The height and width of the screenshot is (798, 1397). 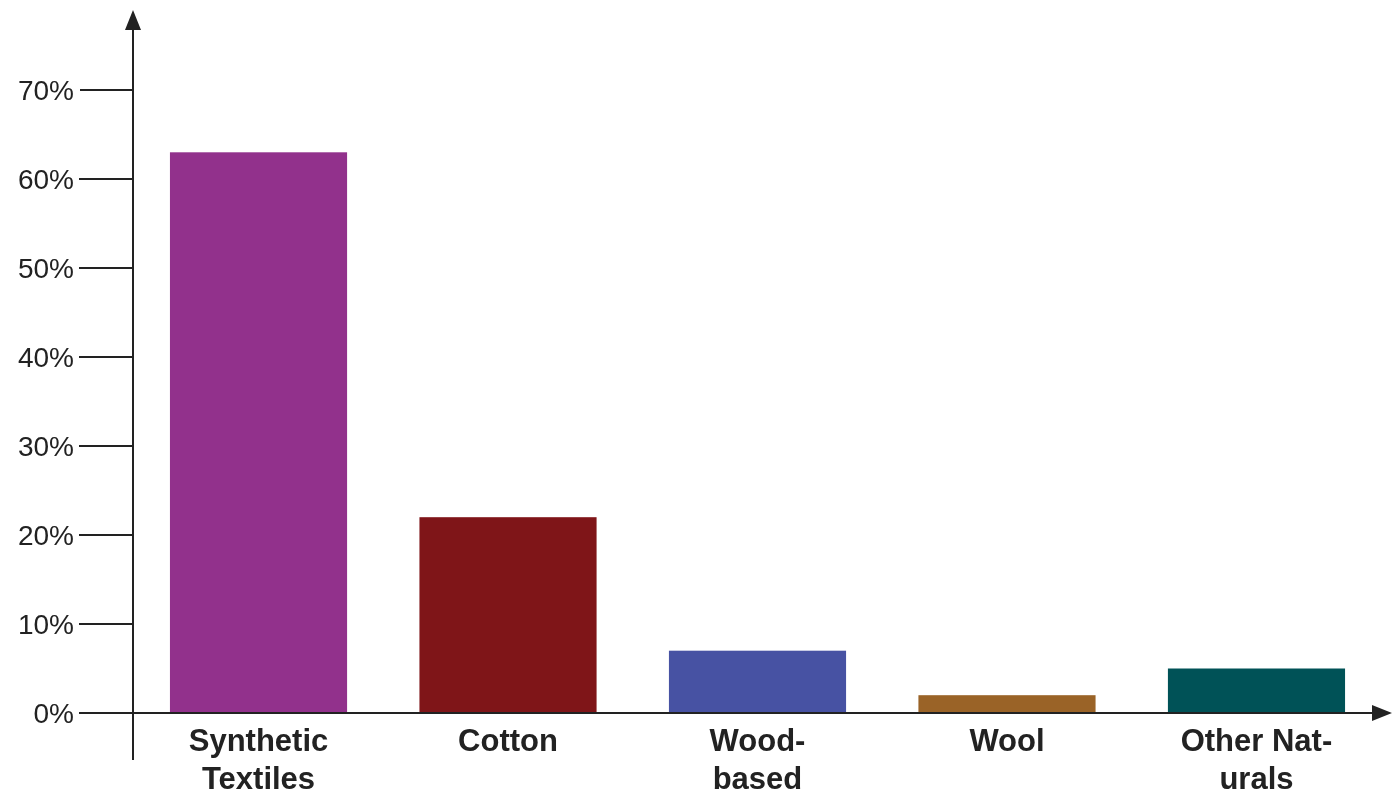 What do you see at coordinates (1256, 759) in the screenshot?
I see `x-tick-label: Other Nat-urals` at bounding box center [1256, 759].